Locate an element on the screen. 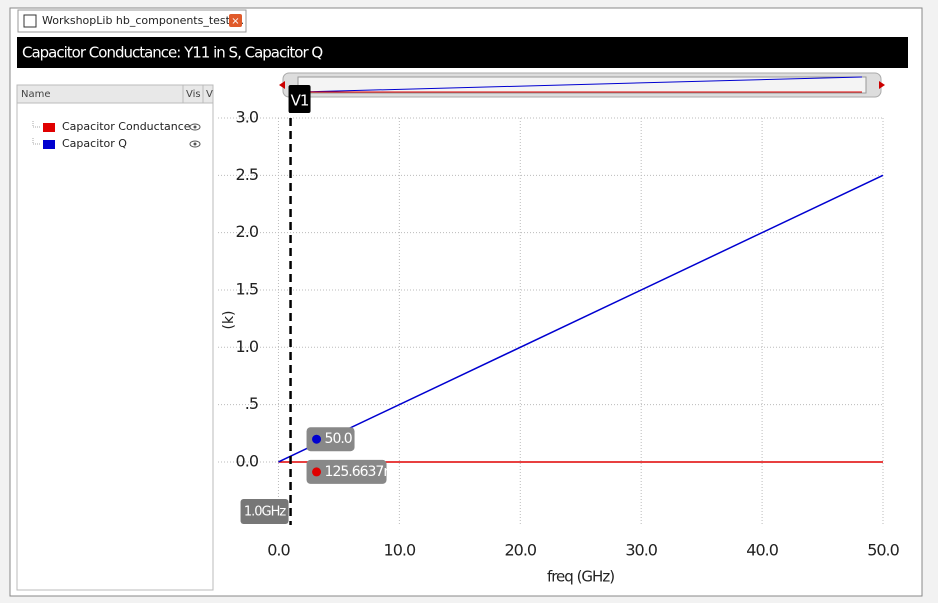 The width and height of the screenshot is (938, 603). marker-tag is located at coordinates (299, 99).